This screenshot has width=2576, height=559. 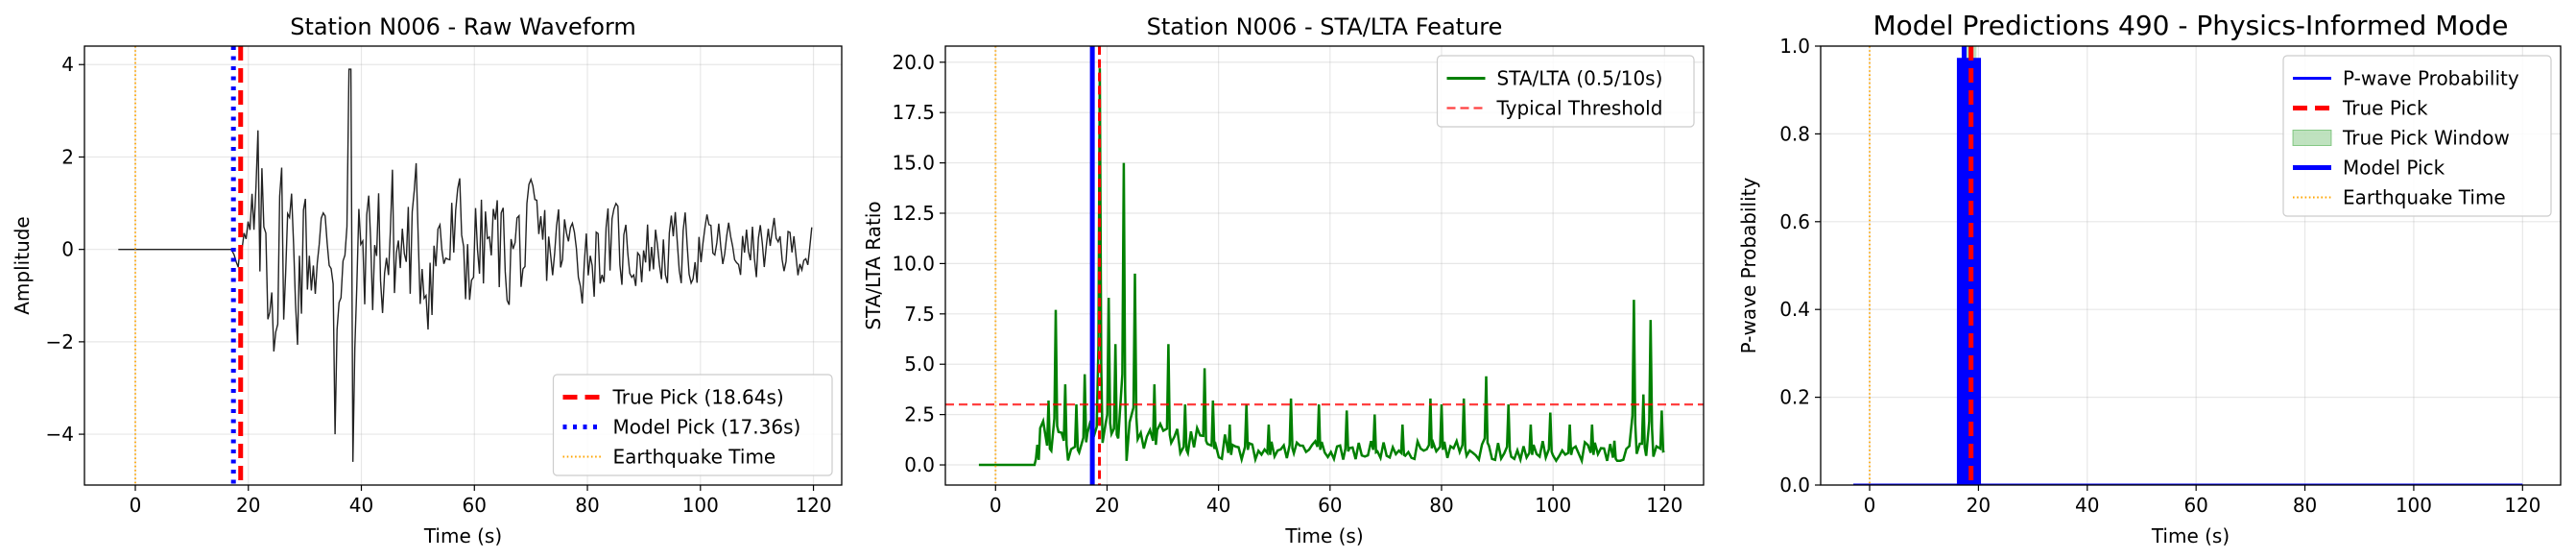 What do you see at coordinates (913, 112) in the screenshot?
I see `y-tick-label: 17.5` at bounding box center [913, 112].